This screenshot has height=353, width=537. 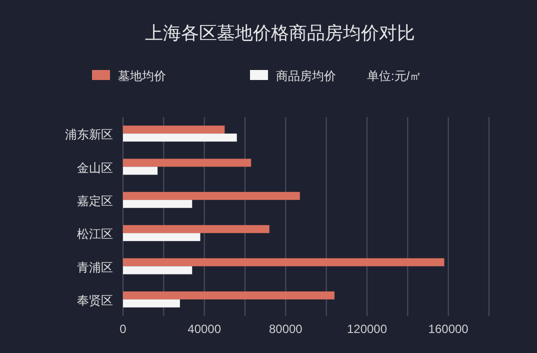 What do you see at coordinates (367, 329) in the screenshot?
I see `x-tick-label: 120000` at bounding box center [367, 329].